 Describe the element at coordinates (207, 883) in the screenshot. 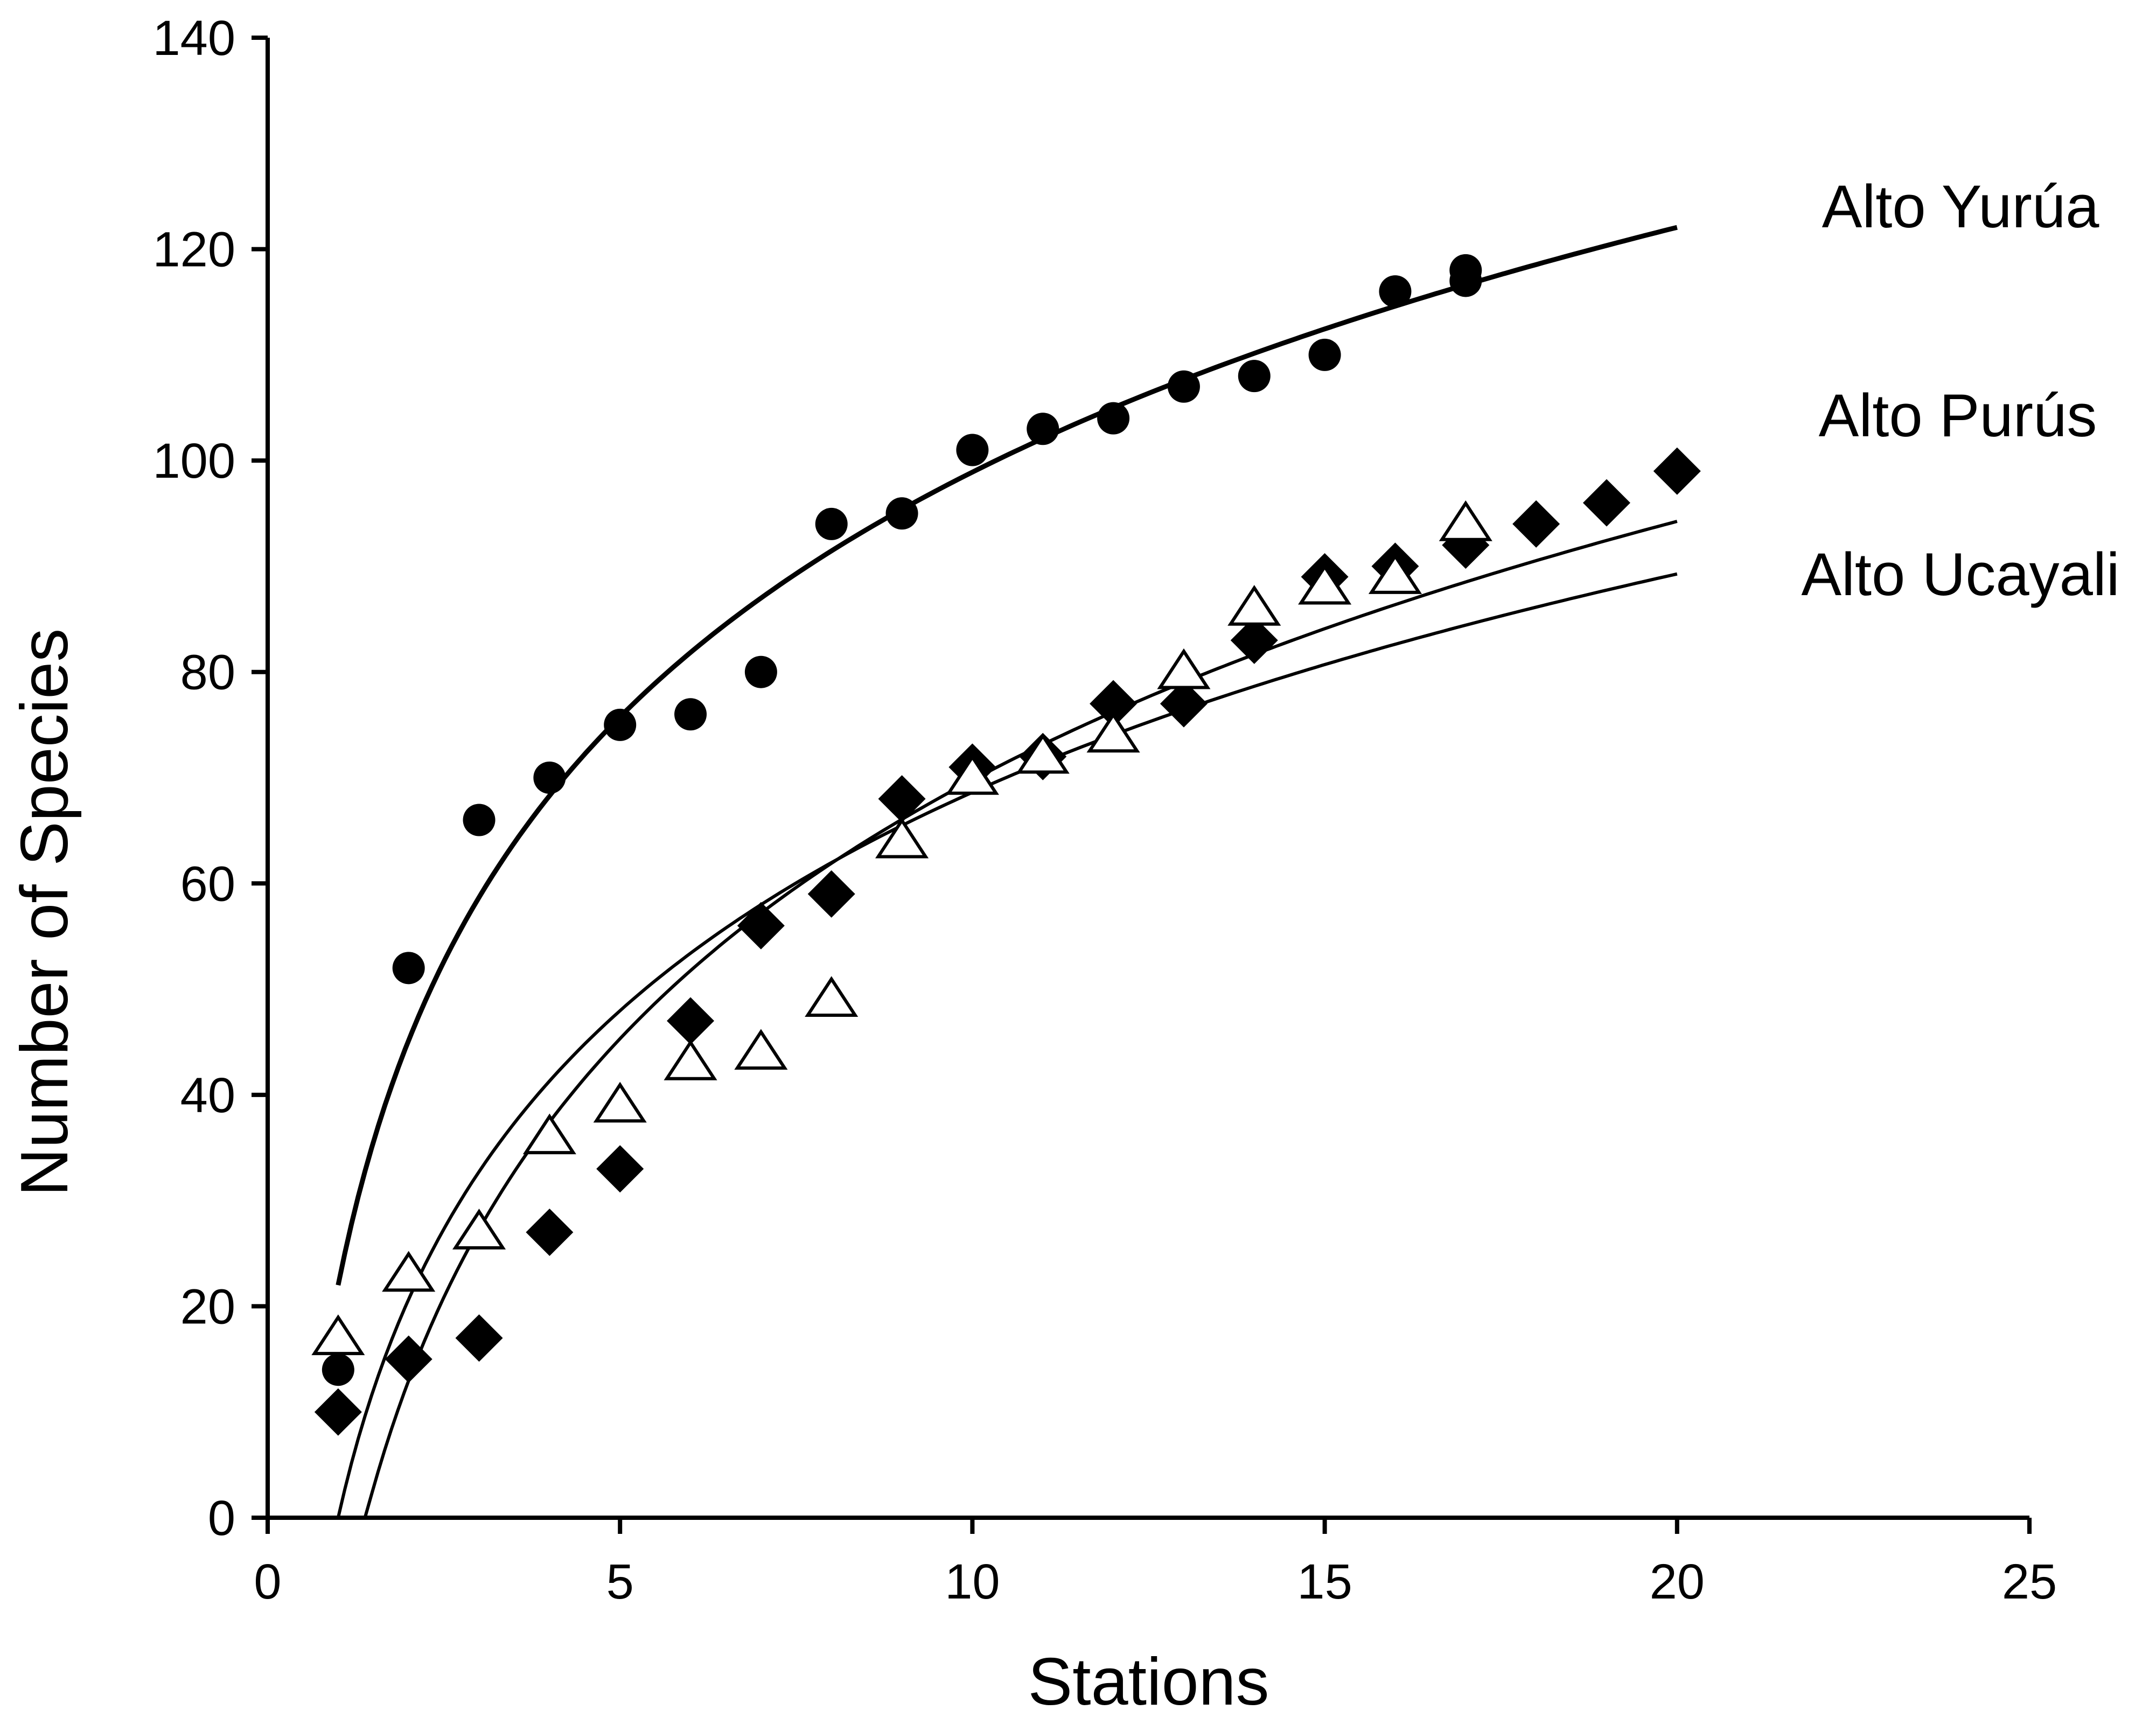

I see `y-tick-label: 60` at that location.